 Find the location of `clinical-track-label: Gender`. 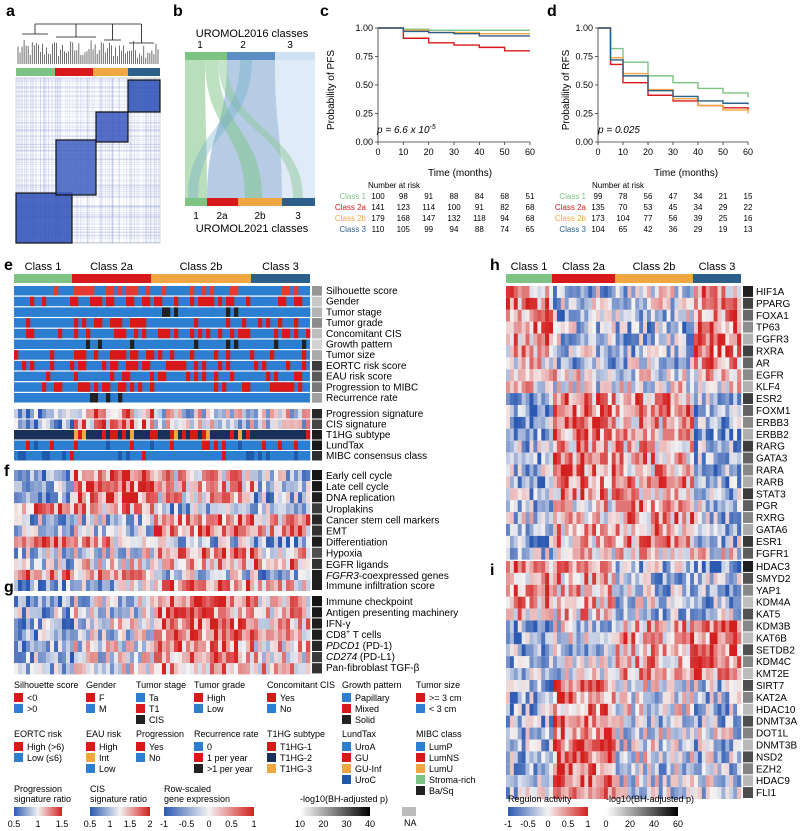

clinical-track-label: Gender is located at coordinates (343, 302).